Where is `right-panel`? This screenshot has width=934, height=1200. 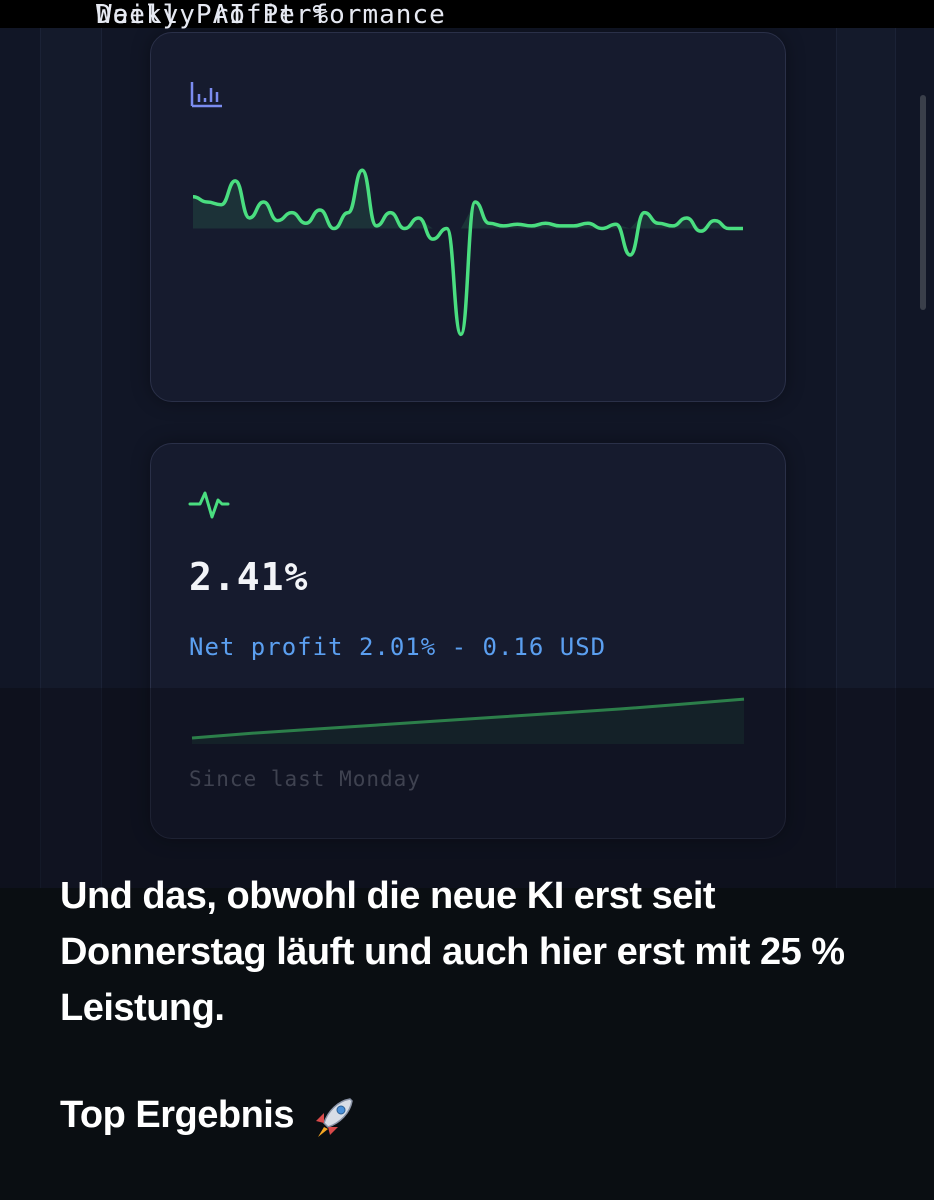
right-panel is located at coordinates (866, 458).